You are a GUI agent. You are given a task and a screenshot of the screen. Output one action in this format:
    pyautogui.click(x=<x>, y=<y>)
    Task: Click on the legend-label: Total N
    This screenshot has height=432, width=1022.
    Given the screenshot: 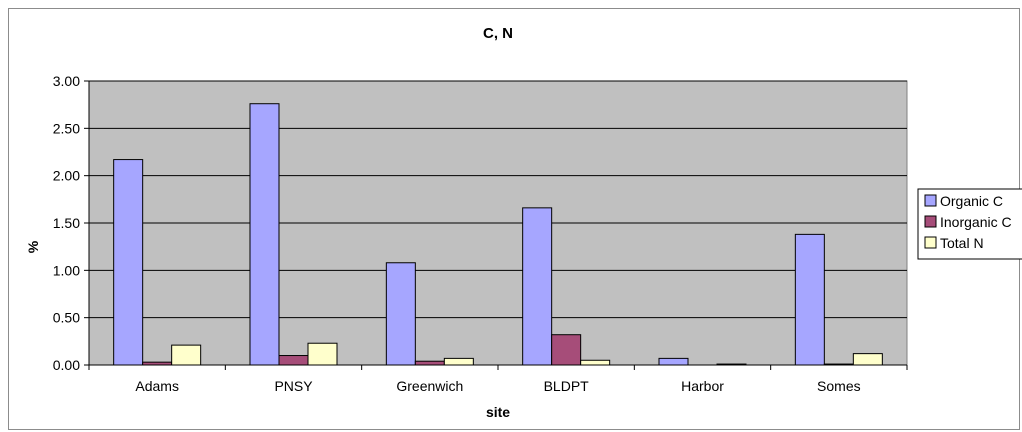 What is the action you would take?
    pyautogui.click(x=962, y=243)
    